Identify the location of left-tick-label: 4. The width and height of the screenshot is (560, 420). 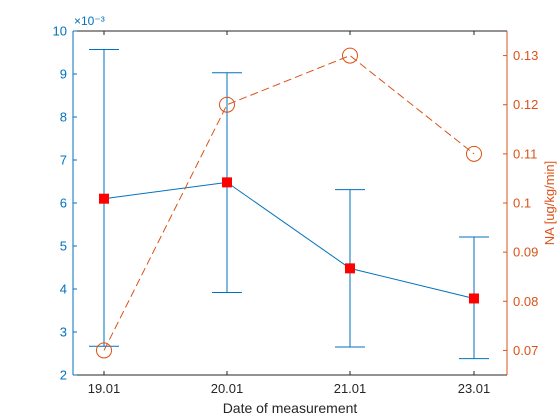
(63, 289).